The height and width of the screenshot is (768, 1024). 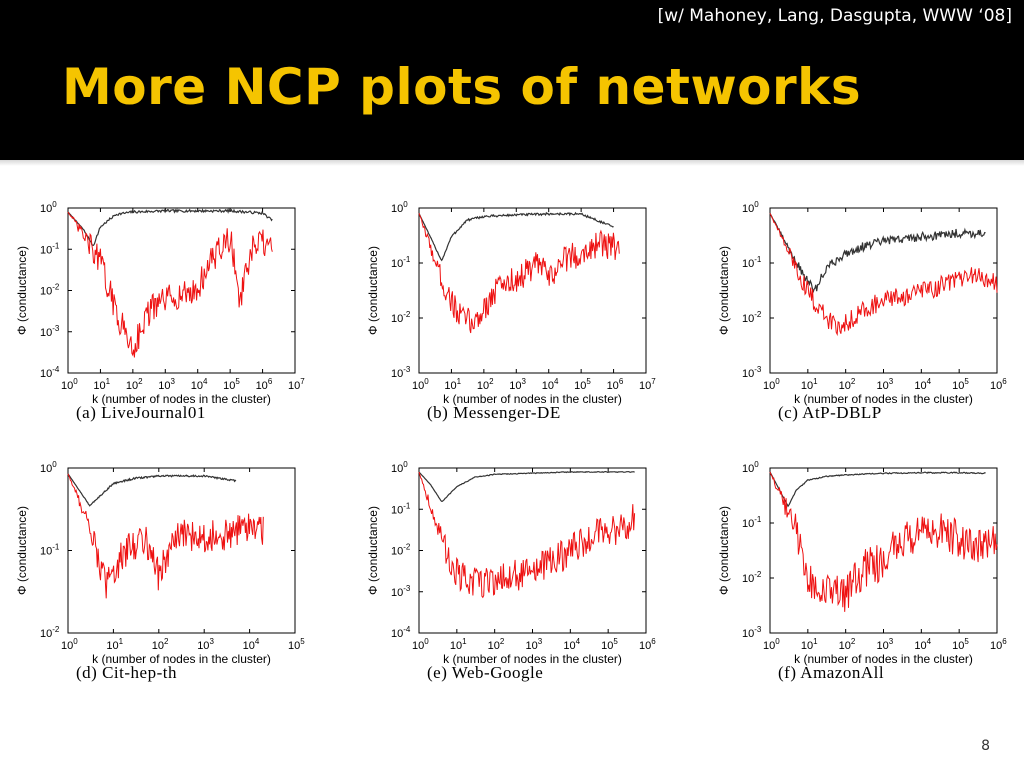 What do you see at coordinates (830, 412) in the screenshot?
I see `chart-caption: (c) AtP-DBLP` at bounding box center [830, 412].